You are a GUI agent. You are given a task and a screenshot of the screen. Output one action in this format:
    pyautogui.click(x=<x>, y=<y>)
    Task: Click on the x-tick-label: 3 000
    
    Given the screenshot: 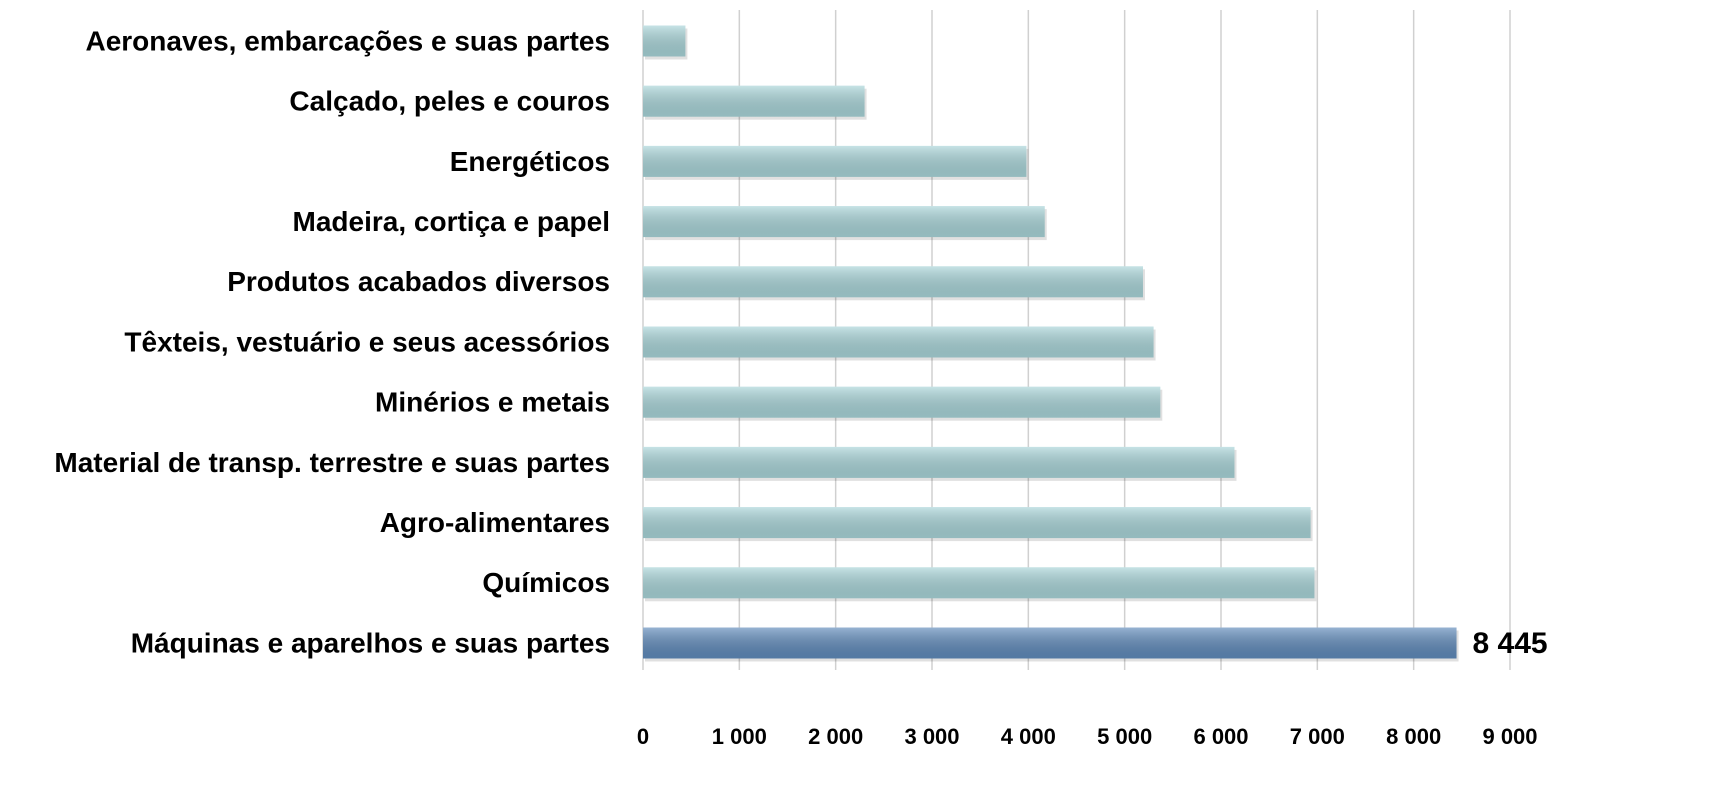 What is the action you would take?
    pyautogui.click(x=931, y=736)
    